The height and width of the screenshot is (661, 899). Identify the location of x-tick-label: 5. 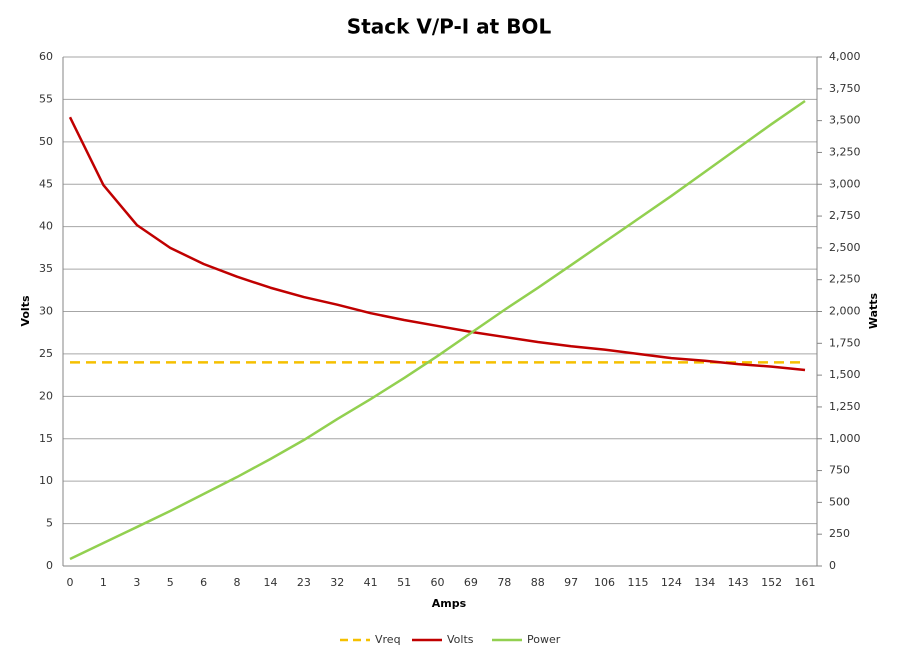
(170, 582).